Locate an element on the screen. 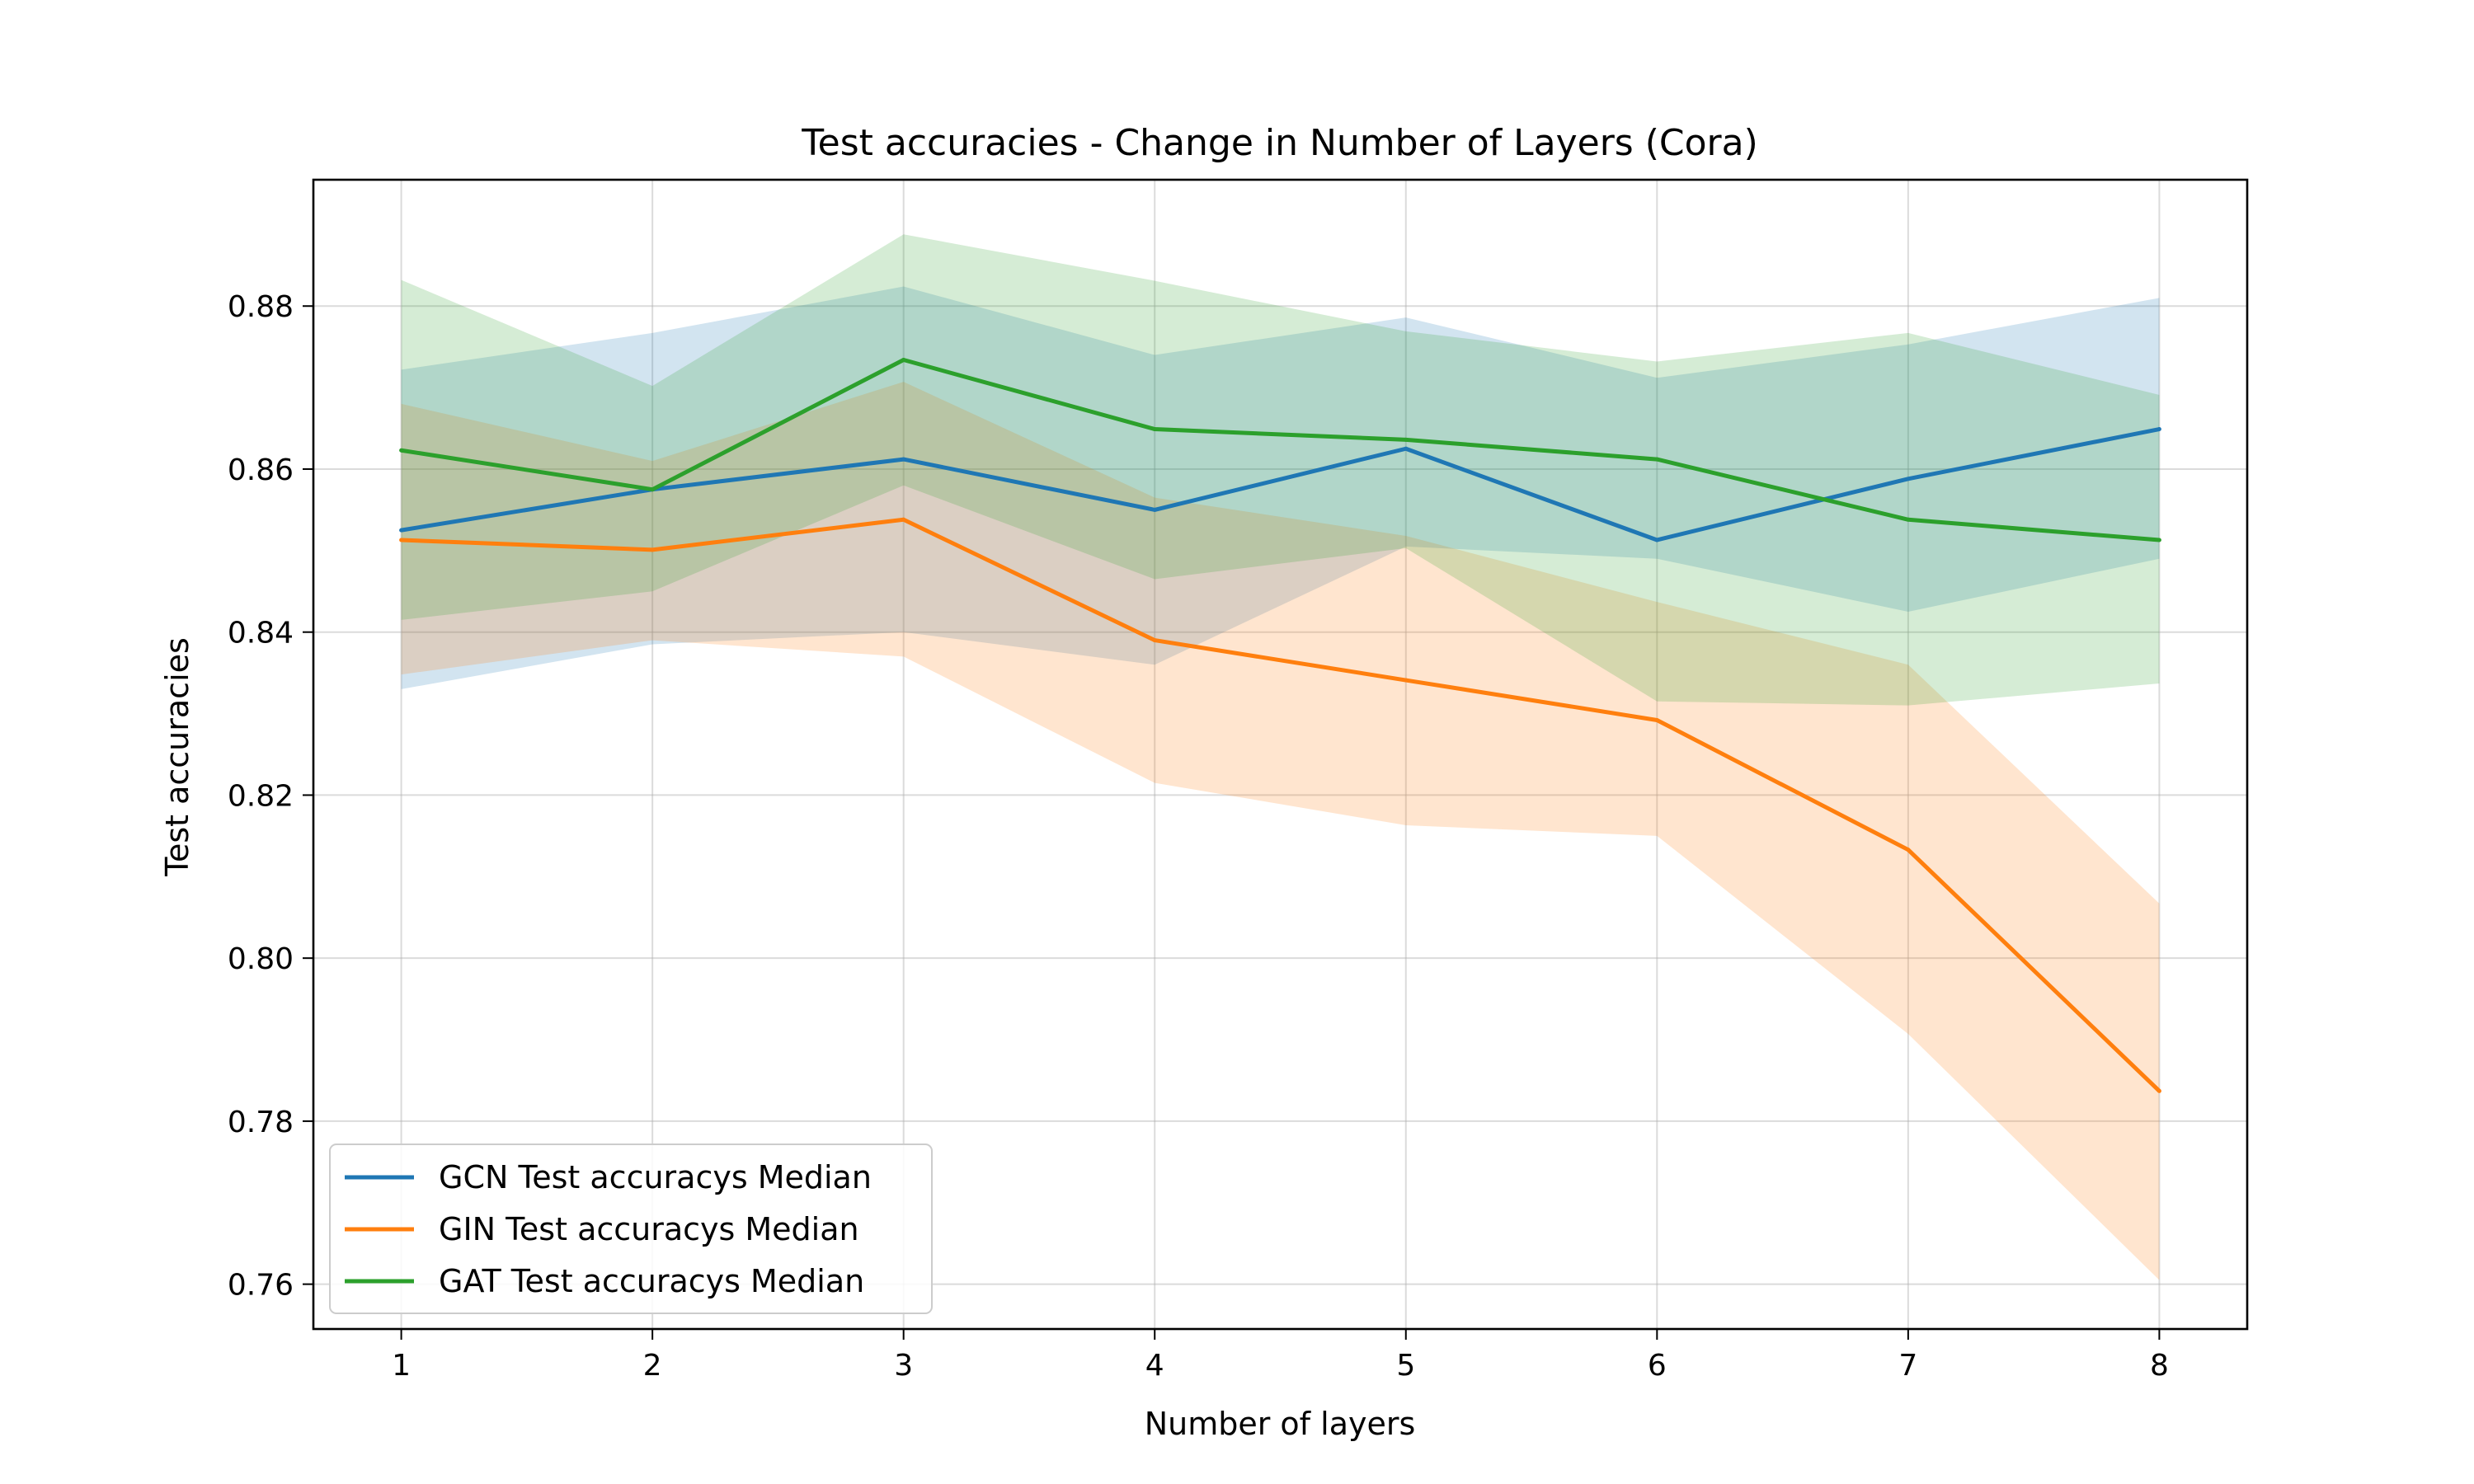 Image resolution: width=2474 pixels, height=1484 pixels. y-tick-label: 0.86 is located at coordinates (261, 470).